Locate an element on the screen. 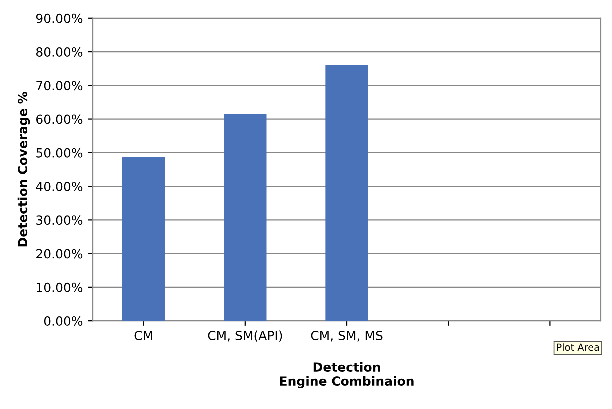 This screenshot has height=409, width=612. y-tick-label: 60.00% is located at coordinates (59, 119).